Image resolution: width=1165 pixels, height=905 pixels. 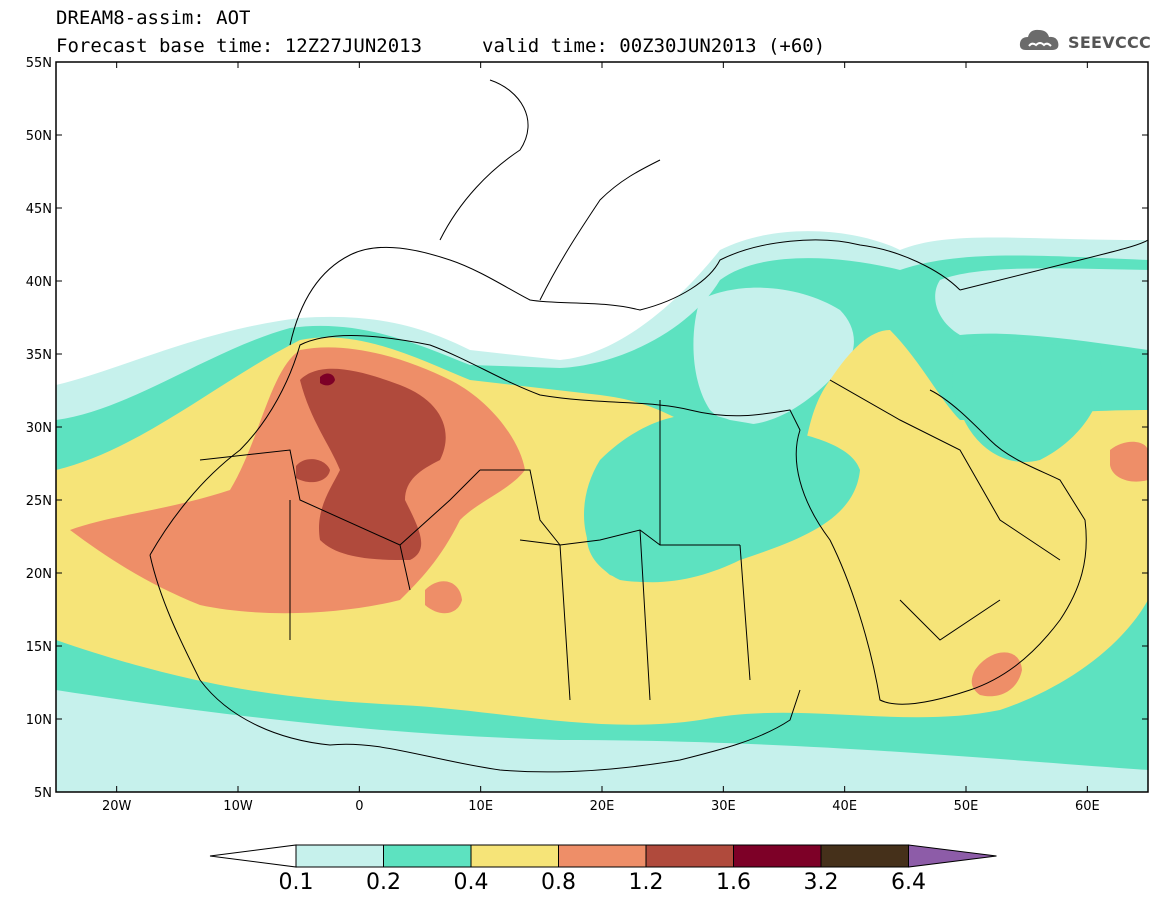 I want to click on colorbar-level-label: 1.2, so click(x=646, y=882).